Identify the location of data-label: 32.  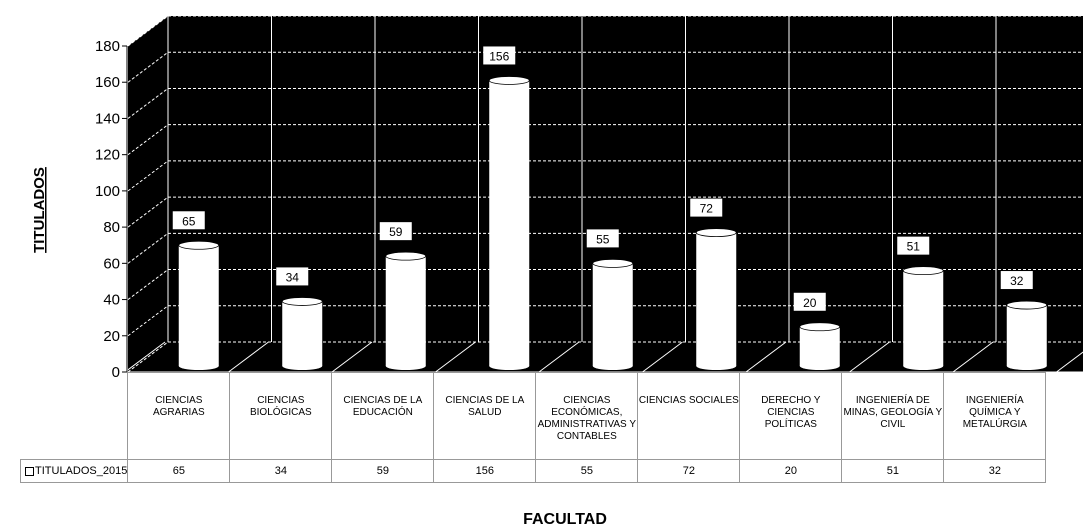
(1017, 281).